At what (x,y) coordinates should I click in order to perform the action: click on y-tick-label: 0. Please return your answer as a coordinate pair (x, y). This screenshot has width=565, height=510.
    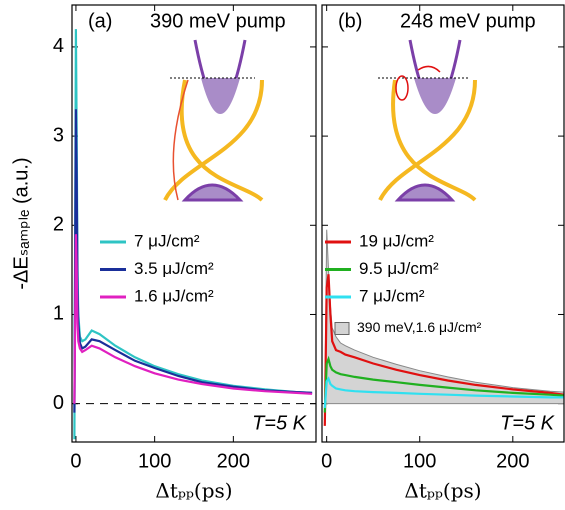
    Looking at the image, I should click on (58, 403).